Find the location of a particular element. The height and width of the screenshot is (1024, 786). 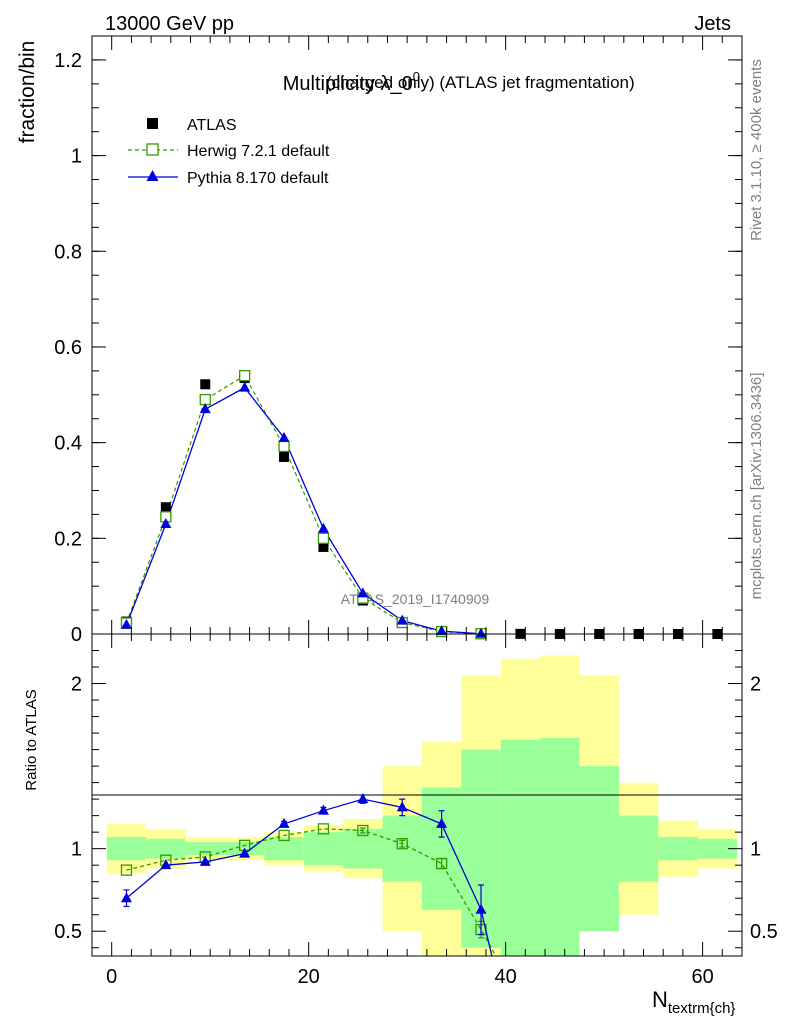

analysis-watermark: ATLAS_2019_I1740909 is located at coordinates (415, 599).